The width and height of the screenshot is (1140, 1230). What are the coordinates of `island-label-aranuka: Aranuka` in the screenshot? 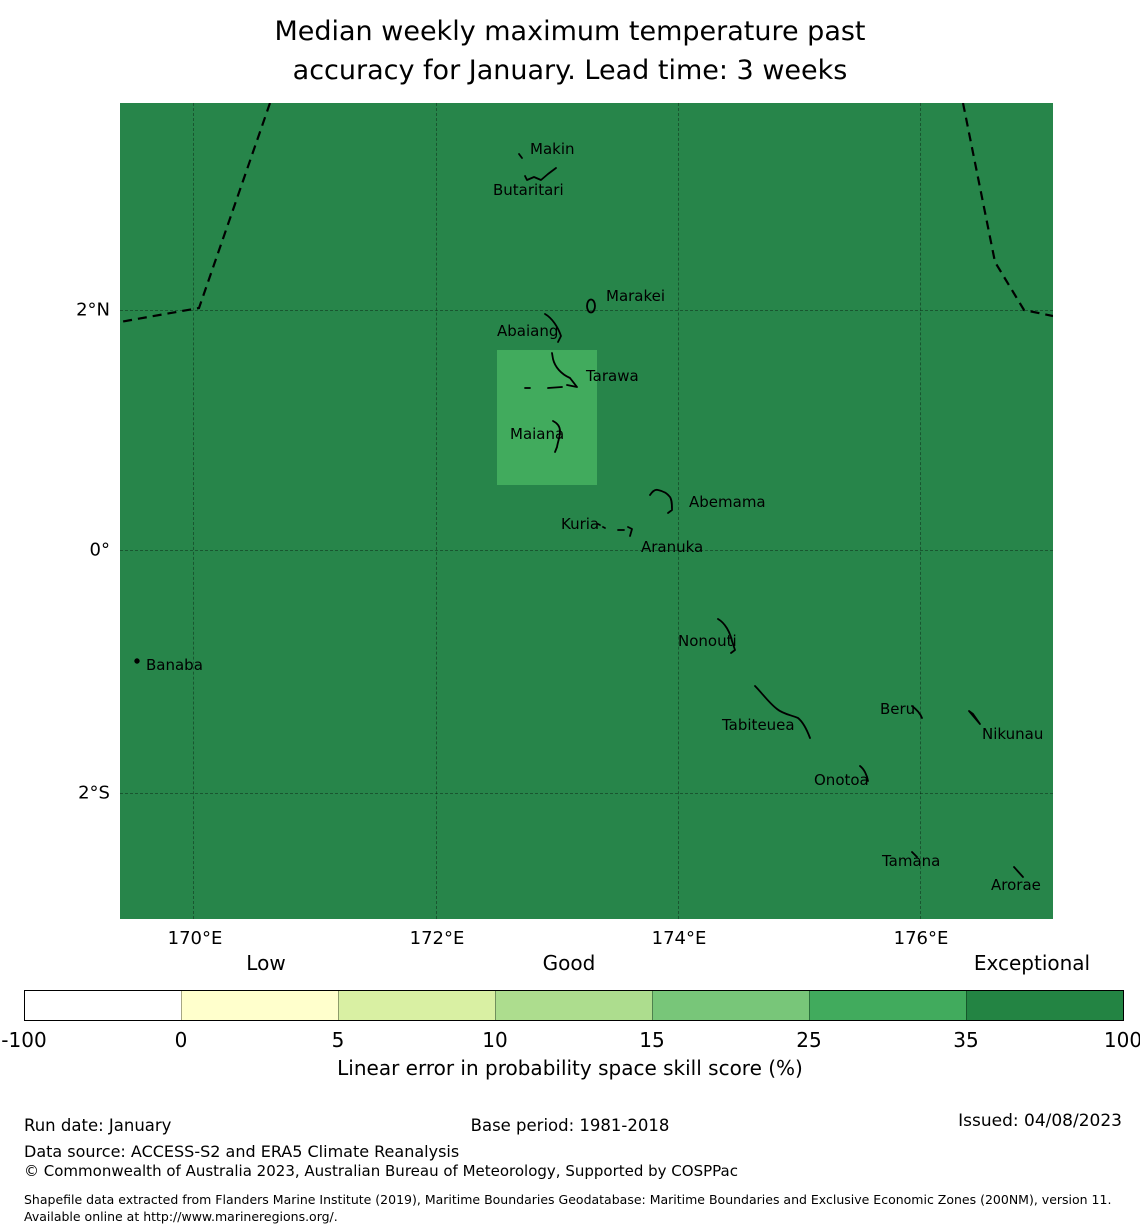 It's located at (672, 547).